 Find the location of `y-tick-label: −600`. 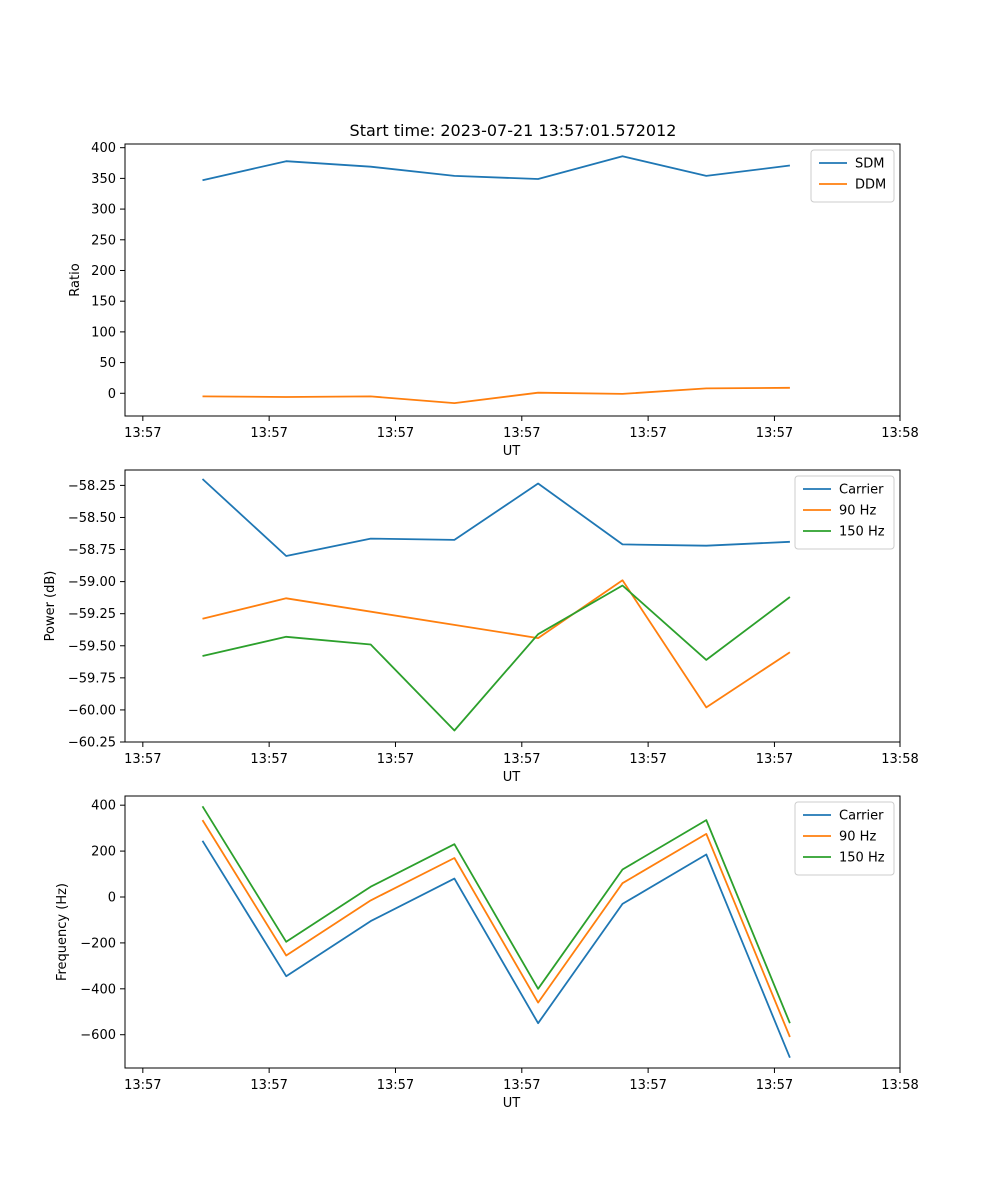

y-tick-label: −600 is located at coordinates (98, 1035).